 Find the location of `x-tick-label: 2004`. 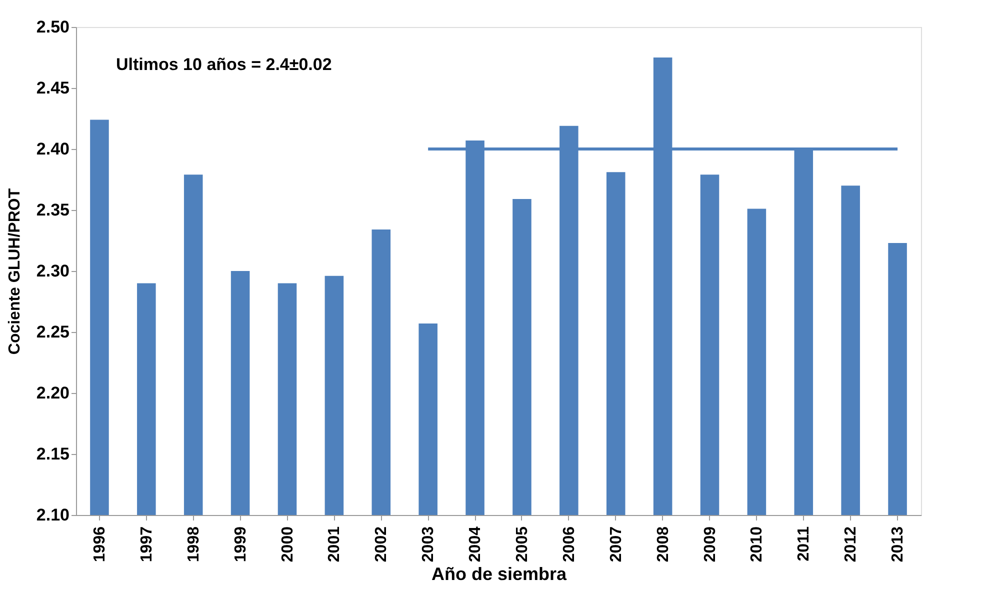

x-tick-label: 2004 is located at coordinates (475, 544).